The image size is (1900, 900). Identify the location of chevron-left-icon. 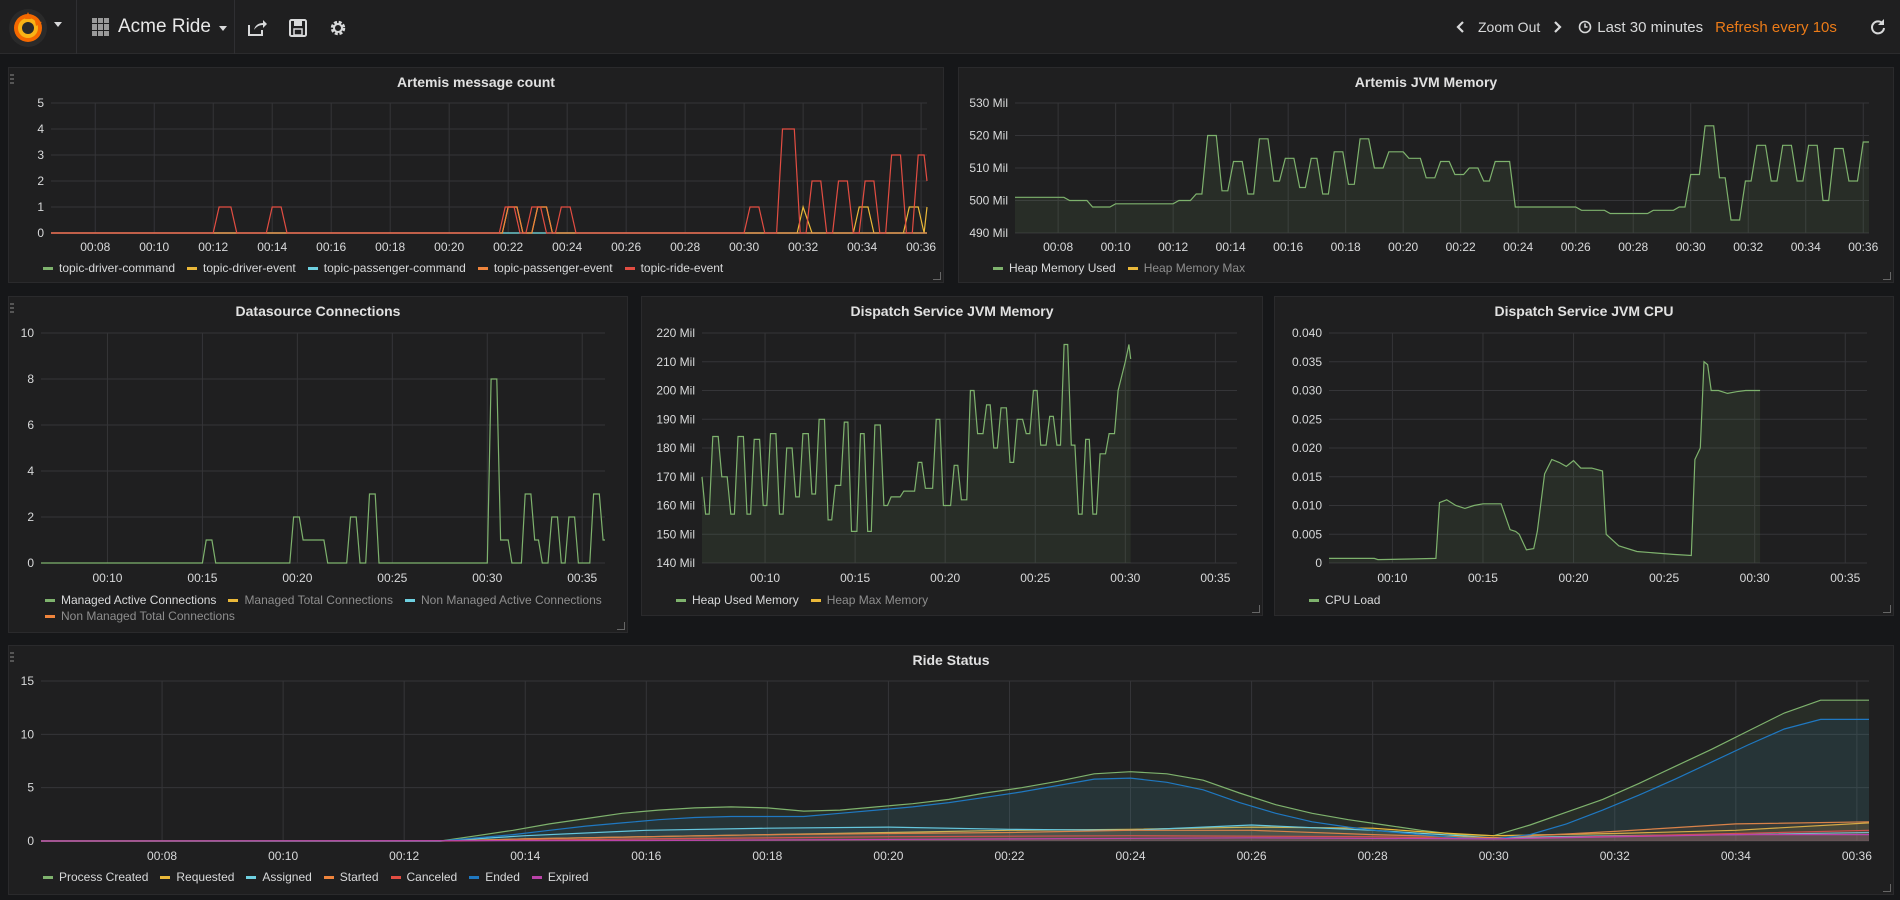
(1461, 27).